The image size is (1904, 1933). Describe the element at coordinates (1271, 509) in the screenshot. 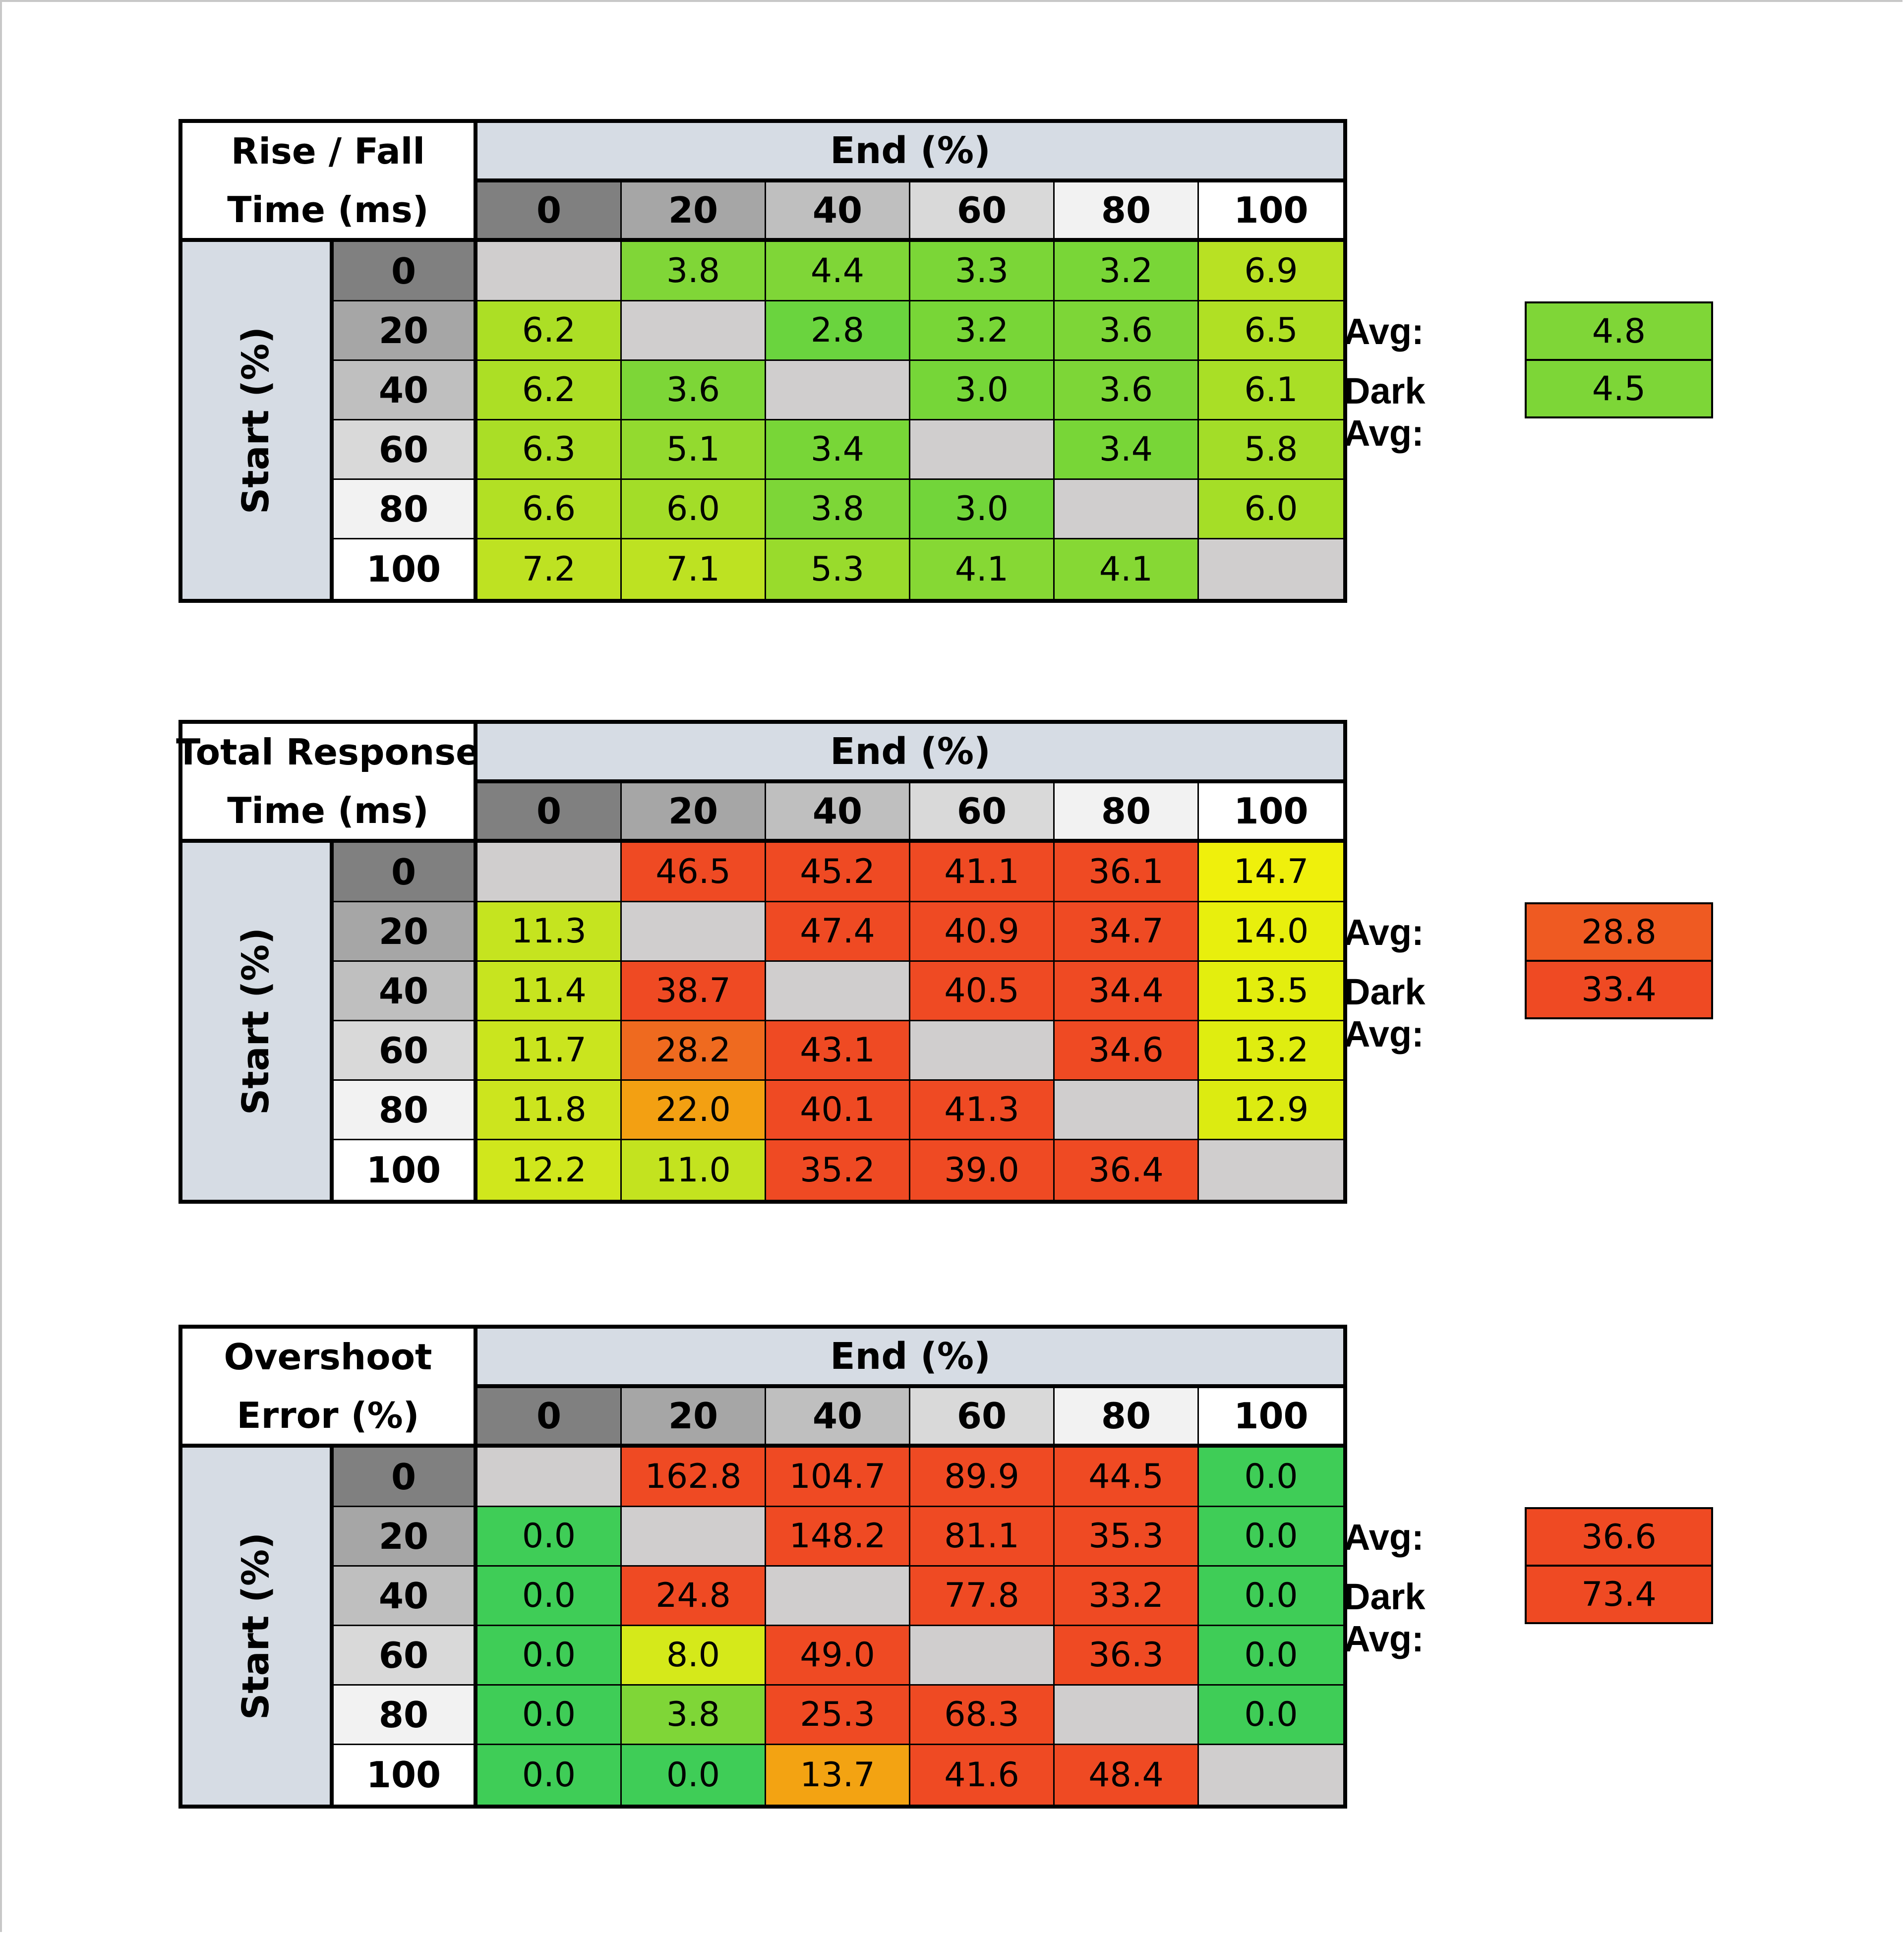

I see `value-cell: 6.0` at that location.